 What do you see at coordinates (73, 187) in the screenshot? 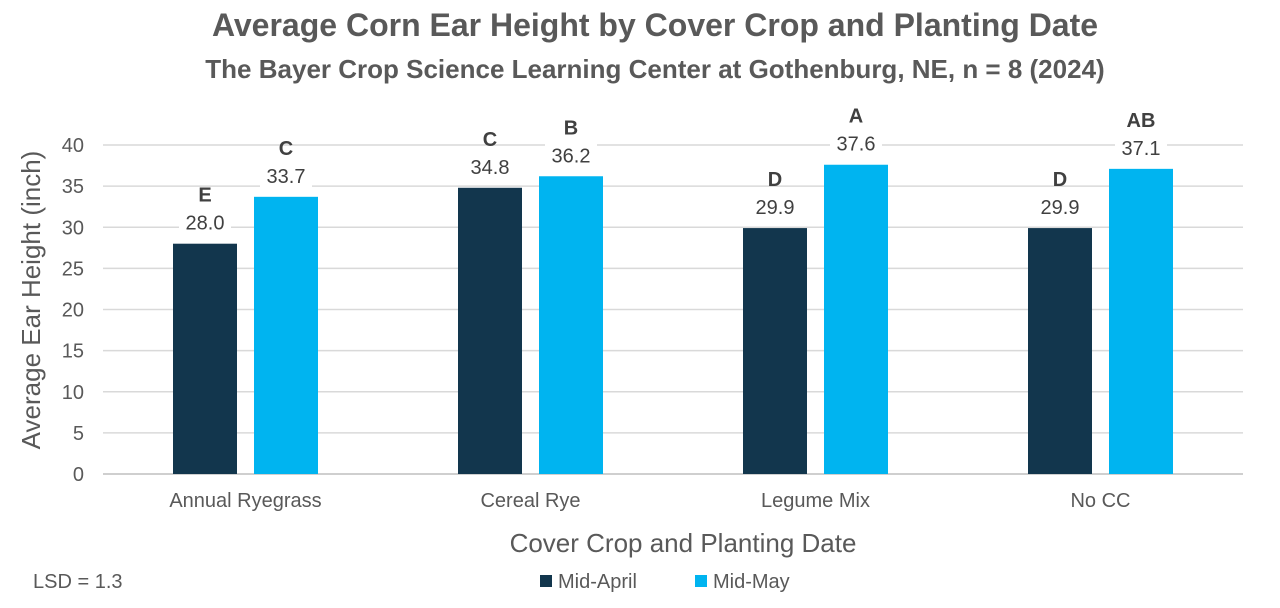
I see `y-tick-label: 35` at bounding box center [73, 187].